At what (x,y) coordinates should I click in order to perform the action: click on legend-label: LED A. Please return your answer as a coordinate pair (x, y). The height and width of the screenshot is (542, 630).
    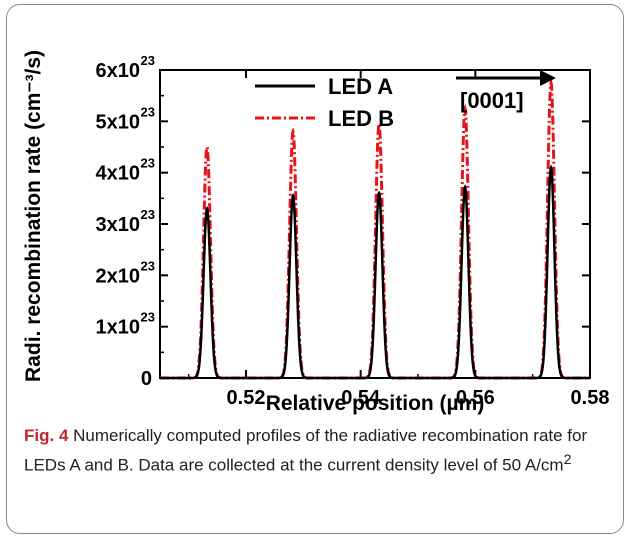
    Looking at the image, I should click on (360, 86).